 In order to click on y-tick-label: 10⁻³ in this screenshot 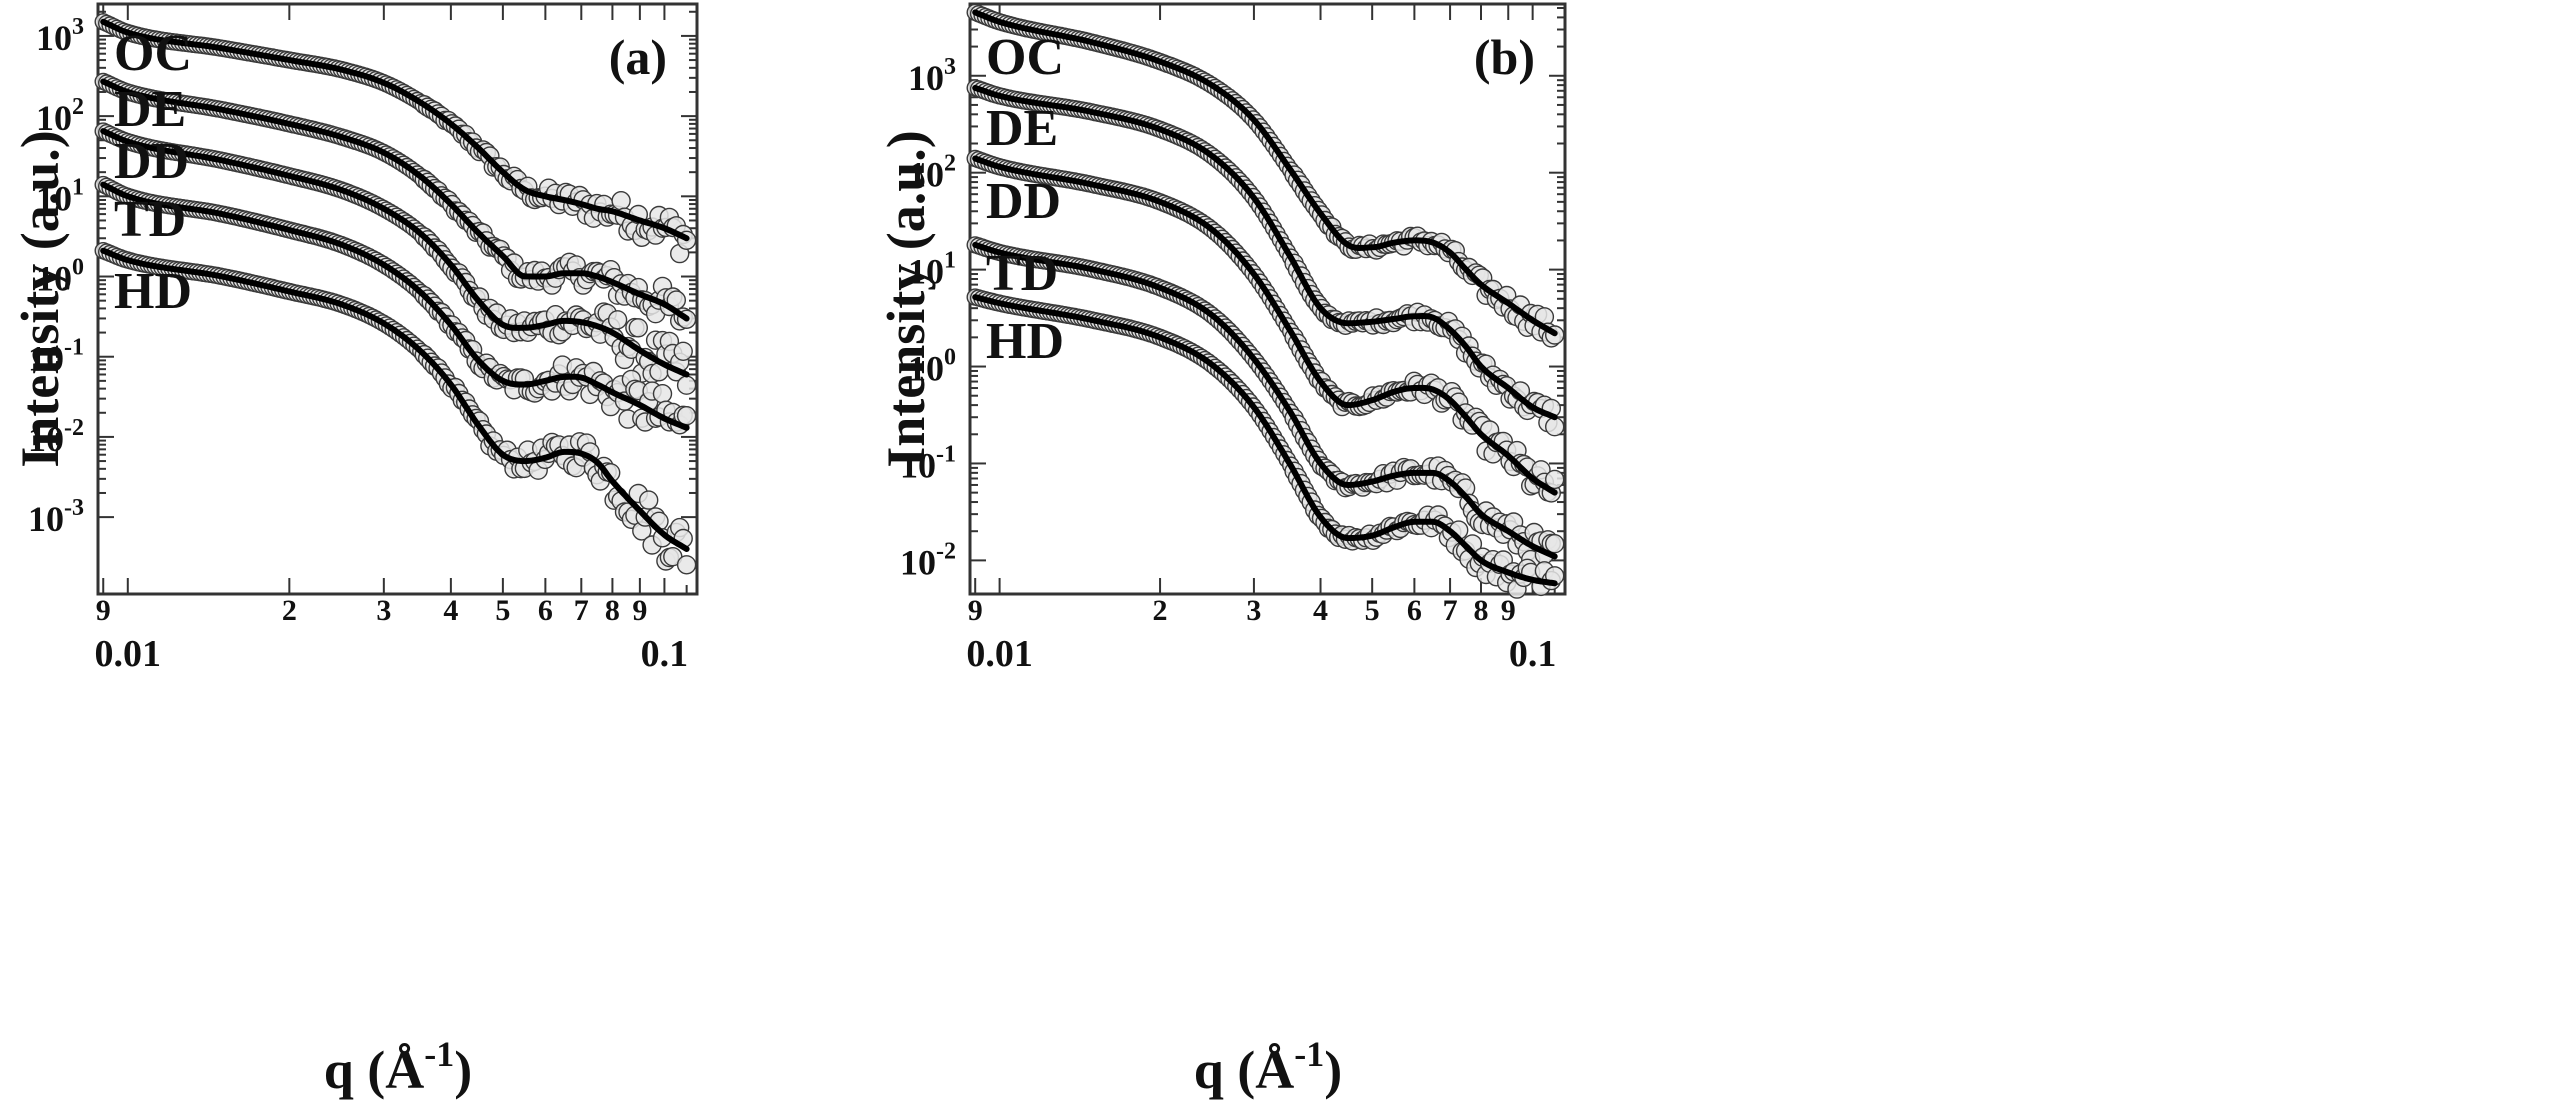, I will do `click(56, 517)`.